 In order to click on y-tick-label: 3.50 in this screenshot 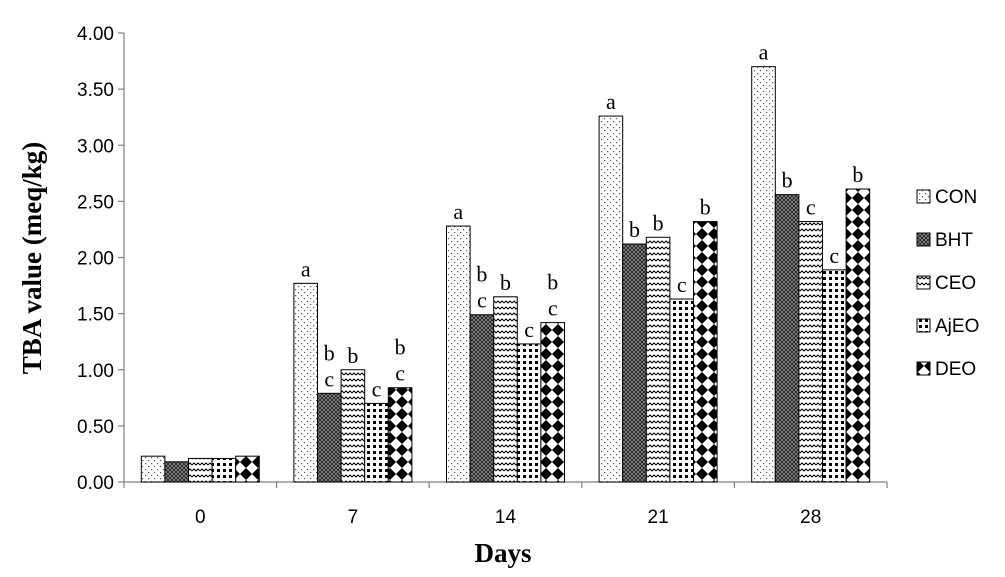, I will do `click(95, 90)`.